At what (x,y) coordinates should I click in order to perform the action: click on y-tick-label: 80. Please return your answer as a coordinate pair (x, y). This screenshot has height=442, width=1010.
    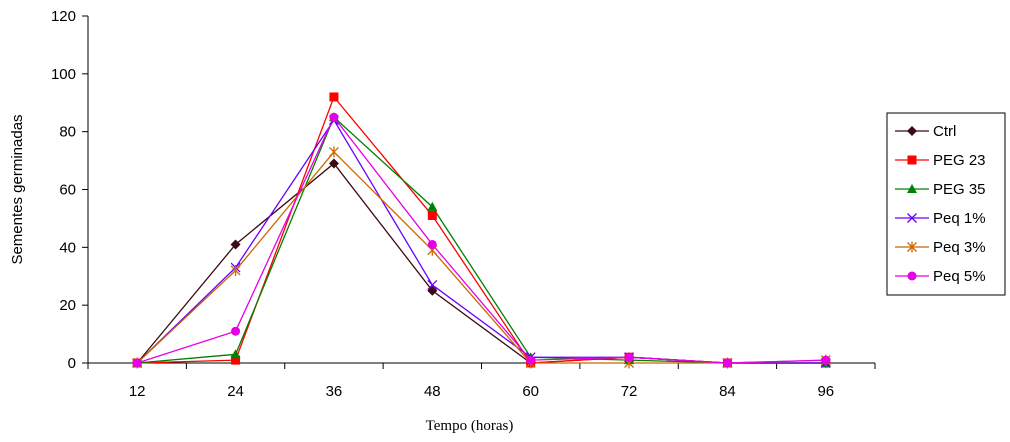
    Looking at the image, I should click on (67, 132).